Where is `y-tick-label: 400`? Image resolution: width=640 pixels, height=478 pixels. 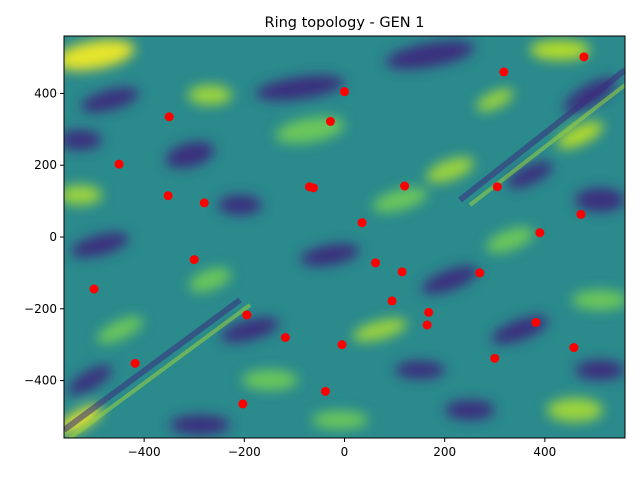
y-tick-label: 400 is located at coordinates (45, 93).